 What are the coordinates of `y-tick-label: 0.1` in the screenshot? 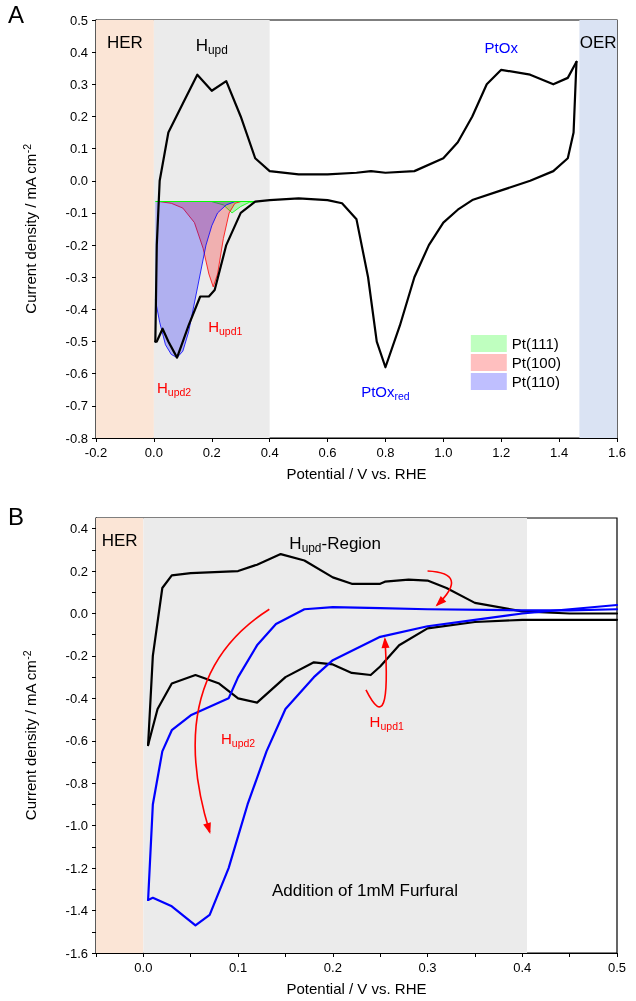 It's located at (78, 149).